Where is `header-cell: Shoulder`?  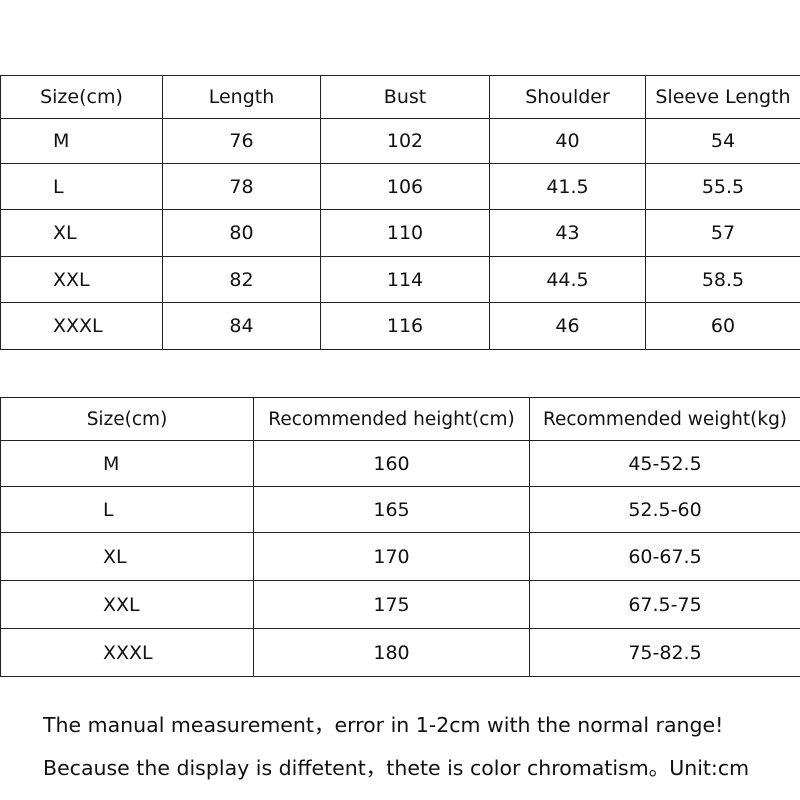
header-cell: Shoulder is located at coordinates (567, 97).